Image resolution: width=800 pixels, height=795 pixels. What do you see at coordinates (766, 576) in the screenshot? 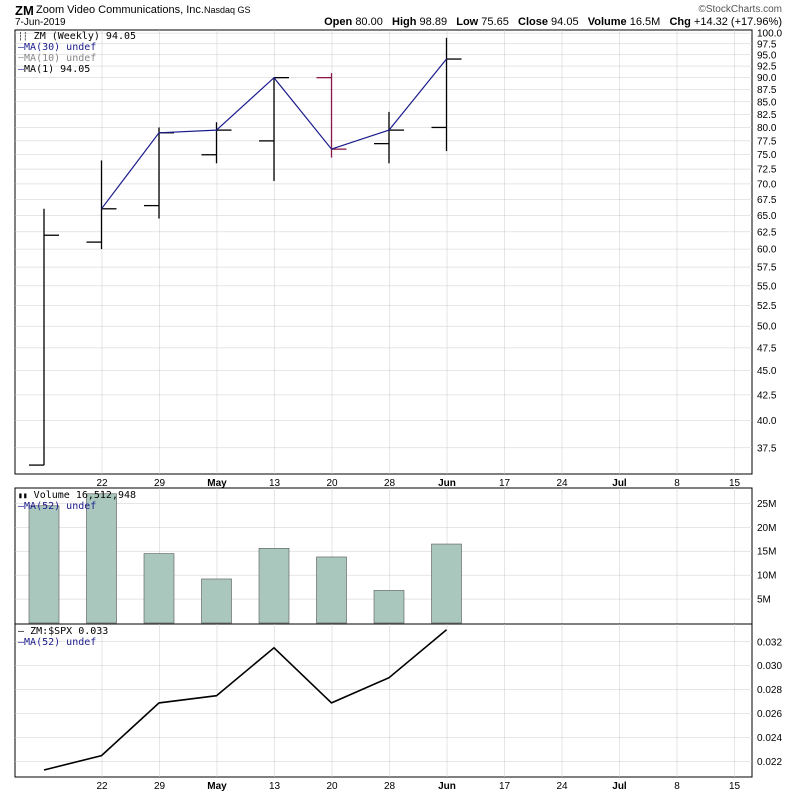
I see `volume-tick-label: 10M` at bounding box center [766, 576].